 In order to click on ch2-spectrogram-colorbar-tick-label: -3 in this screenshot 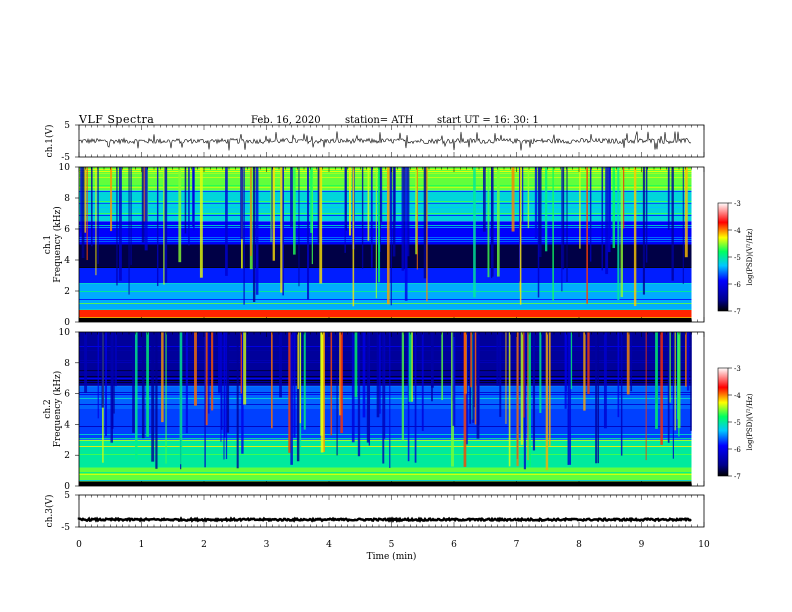, I will do `click(737, 369)`.